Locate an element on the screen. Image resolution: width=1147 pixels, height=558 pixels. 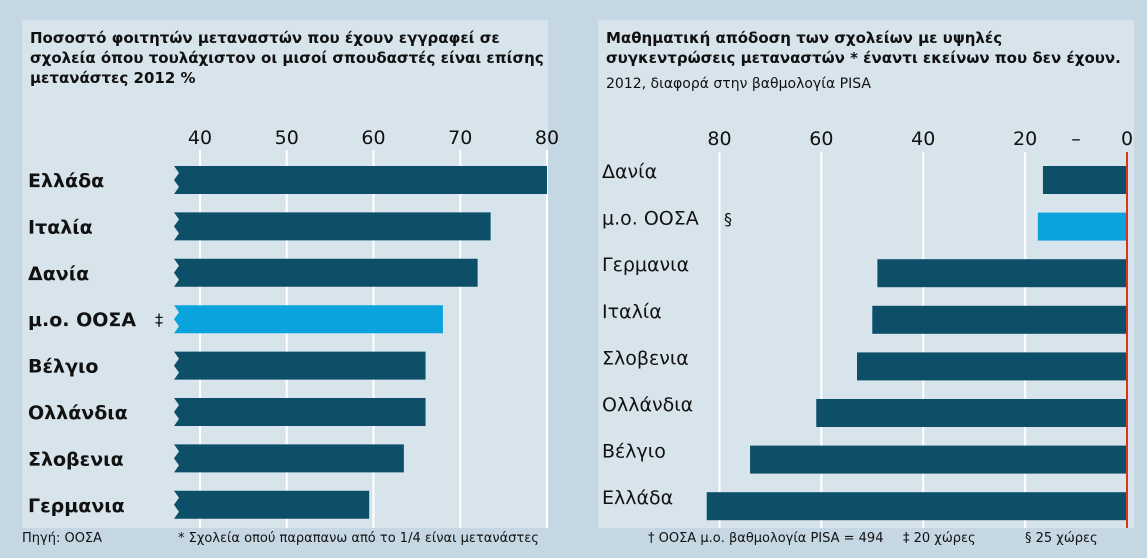
left-category-label: Γερμανια is located at coordinates (76, 506).